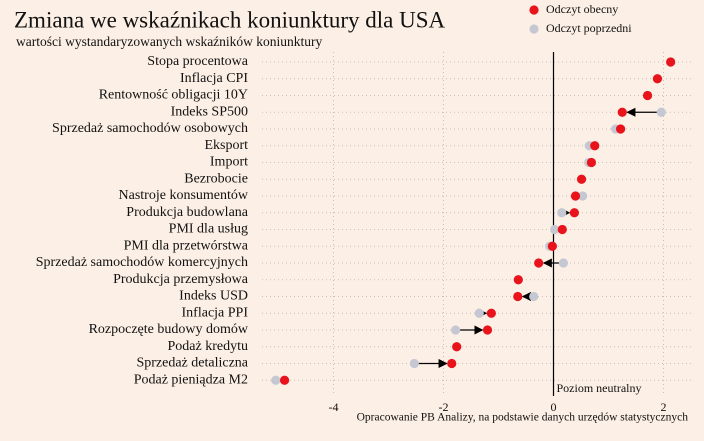  What do you see at coordinates (444, 407) in the screenshot?
I see `x-tick-label: -2` at bounding box center [444, 407].